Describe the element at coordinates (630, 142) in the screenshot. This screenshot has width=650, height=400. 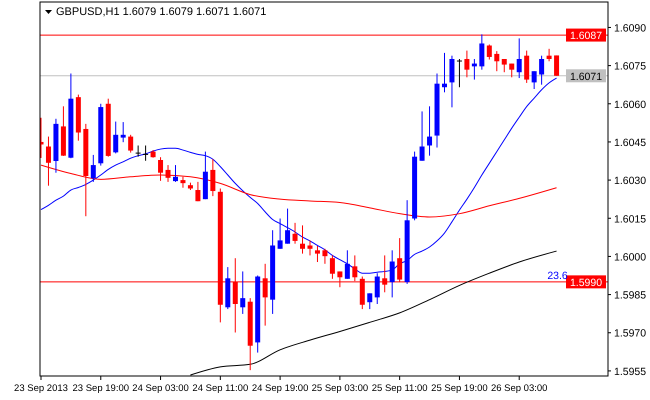
I see `y-tick-label: 1.6045` at that location.